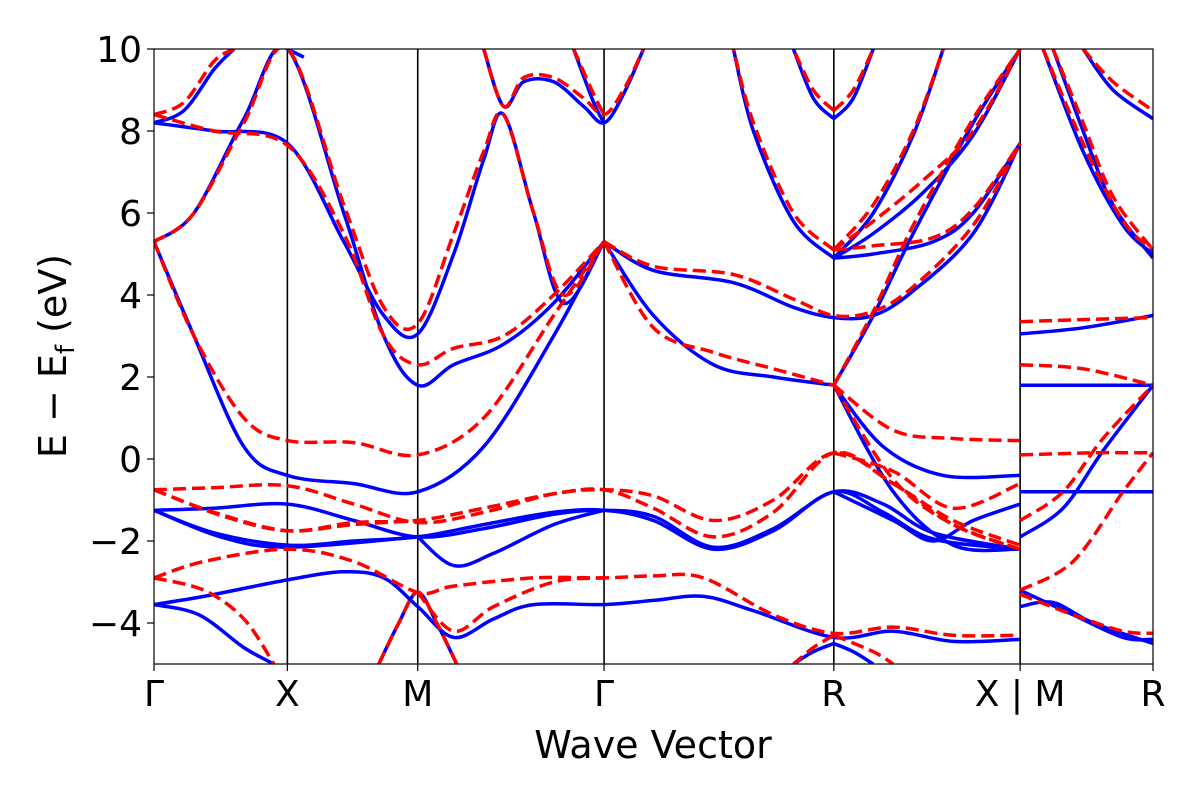 Image resolution: width=1200 pixels, height=800 pixels. What do you see at coordinates (53, 406) in the screenshot?
I see `y-axis-label-main: E − E` at bounding box center [53, 406].